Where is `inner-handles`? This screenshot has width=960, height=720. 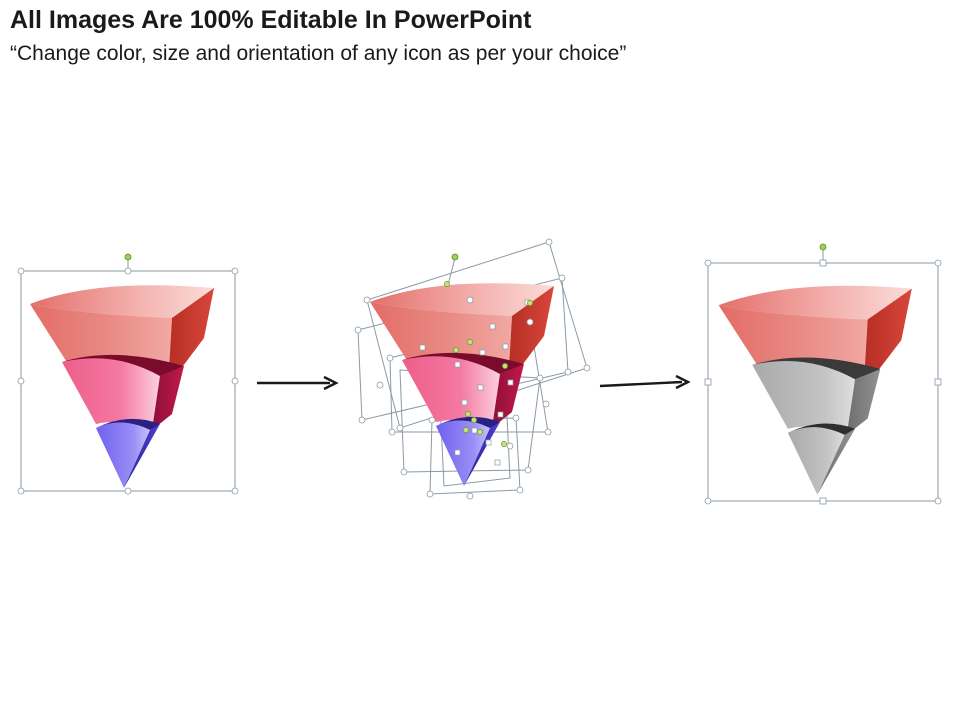 inner-handles is located at coordinates (475, 382).